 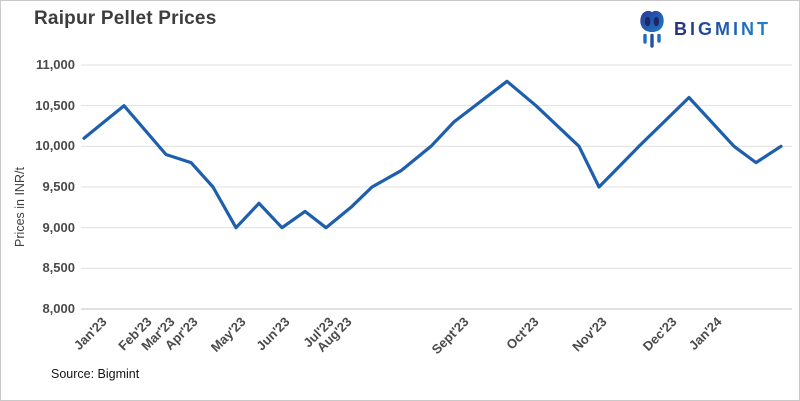 I want to click on y-tick-label: 11,000, so click(x=55, y=64).